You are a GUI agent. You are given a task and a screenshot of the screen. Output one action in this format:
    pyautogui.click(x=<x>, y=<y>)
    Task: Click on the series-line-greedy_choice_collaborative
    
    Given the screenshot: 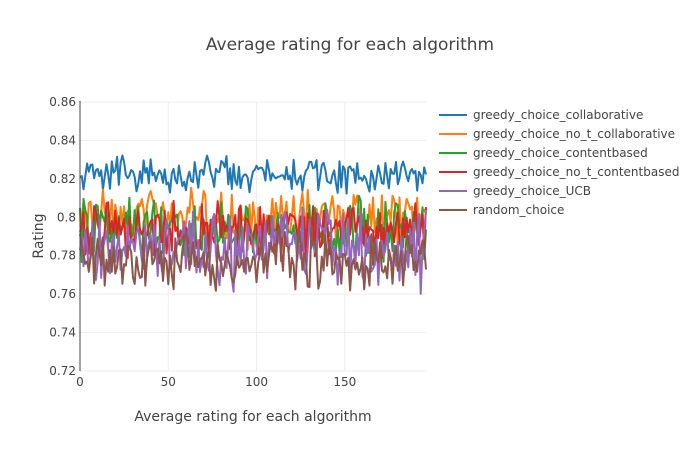 What is the action you would take?
    pyautogui.click(x=253, y=174)
    